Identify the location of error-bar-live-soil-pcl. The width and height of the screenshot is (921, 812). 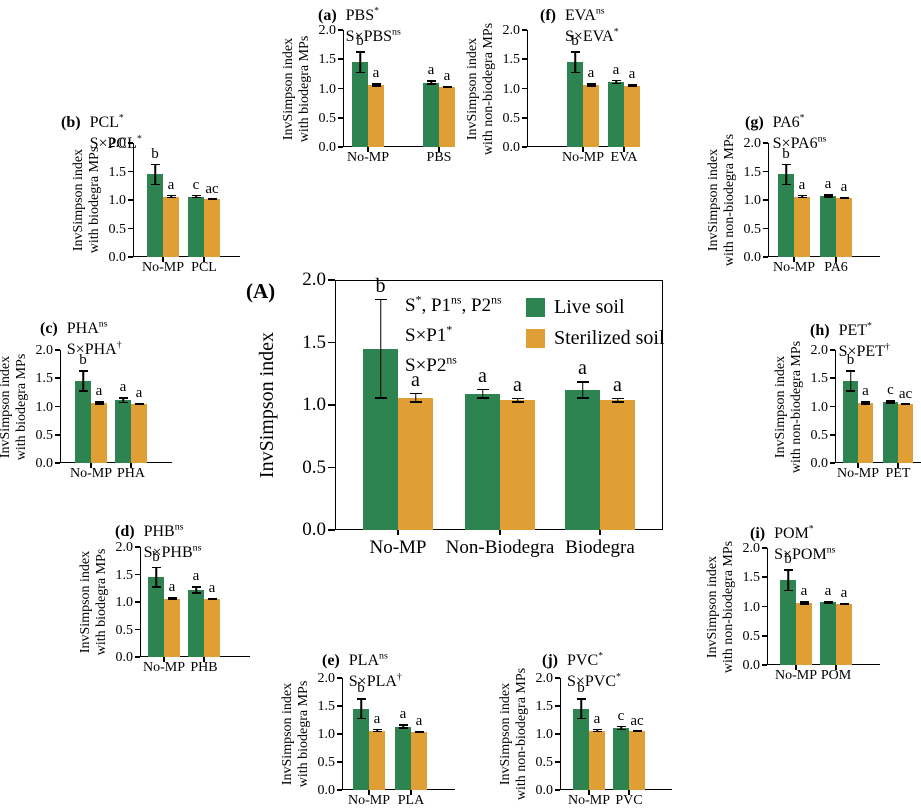
(196, 196).